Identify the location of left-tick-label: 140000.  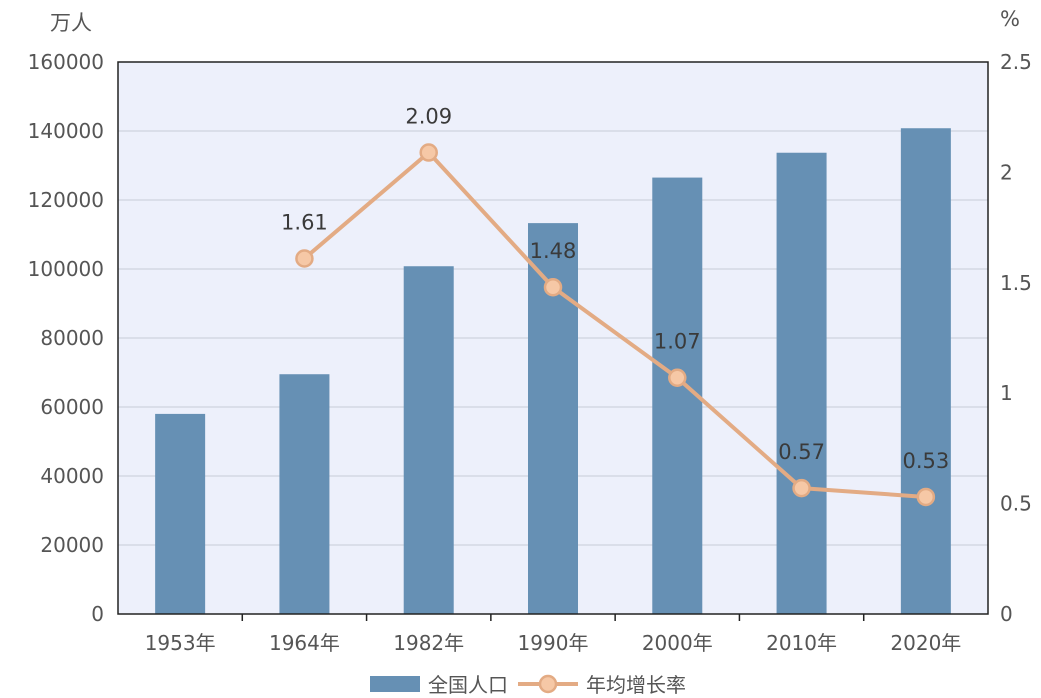
(66, 131).